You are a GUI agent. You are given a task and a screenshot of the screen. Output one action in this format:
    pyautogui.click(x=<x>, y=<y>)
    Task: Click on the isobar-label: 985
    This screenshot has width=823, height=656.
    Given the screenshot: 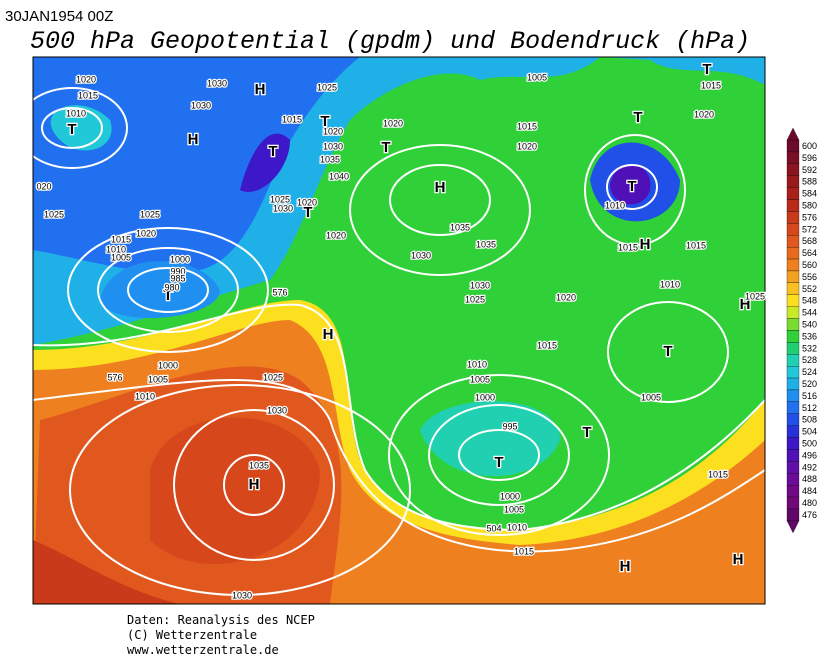 What is the action you would take?
    pyautogui.click(x=177, y=278)
    